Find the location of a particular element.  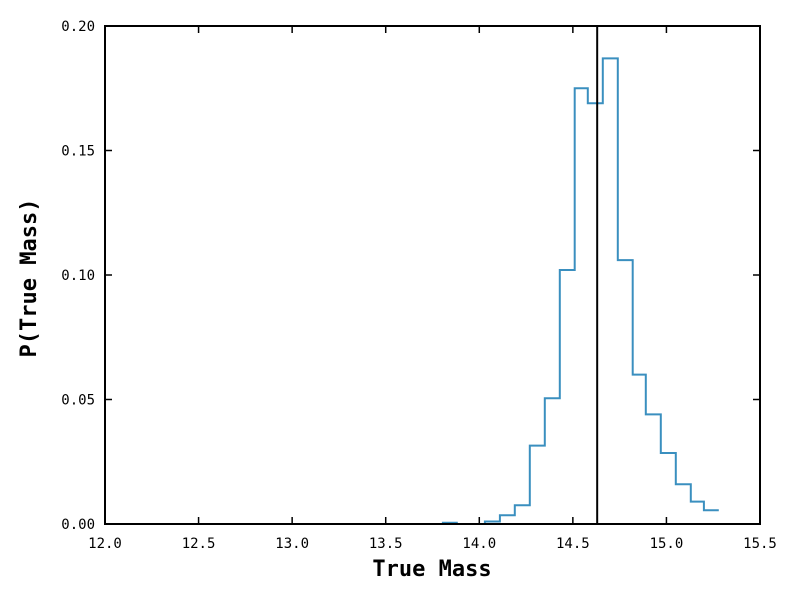

y-tick-label: 0.00 is located at coordinates (78, 525).